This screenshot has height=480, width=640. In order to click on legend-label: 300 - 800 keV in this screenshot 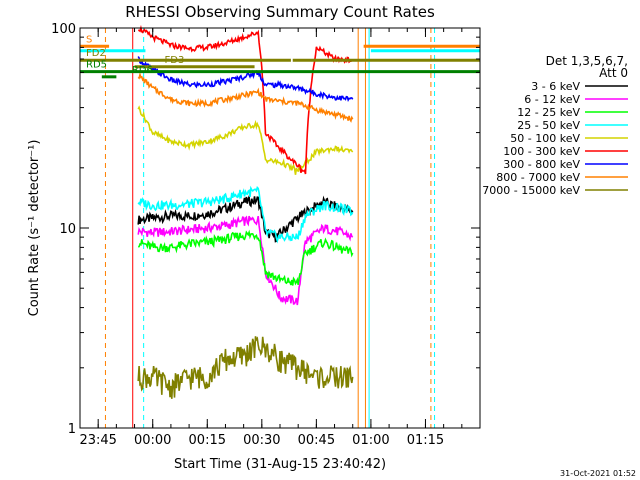, I will do `click(541, 164)`.